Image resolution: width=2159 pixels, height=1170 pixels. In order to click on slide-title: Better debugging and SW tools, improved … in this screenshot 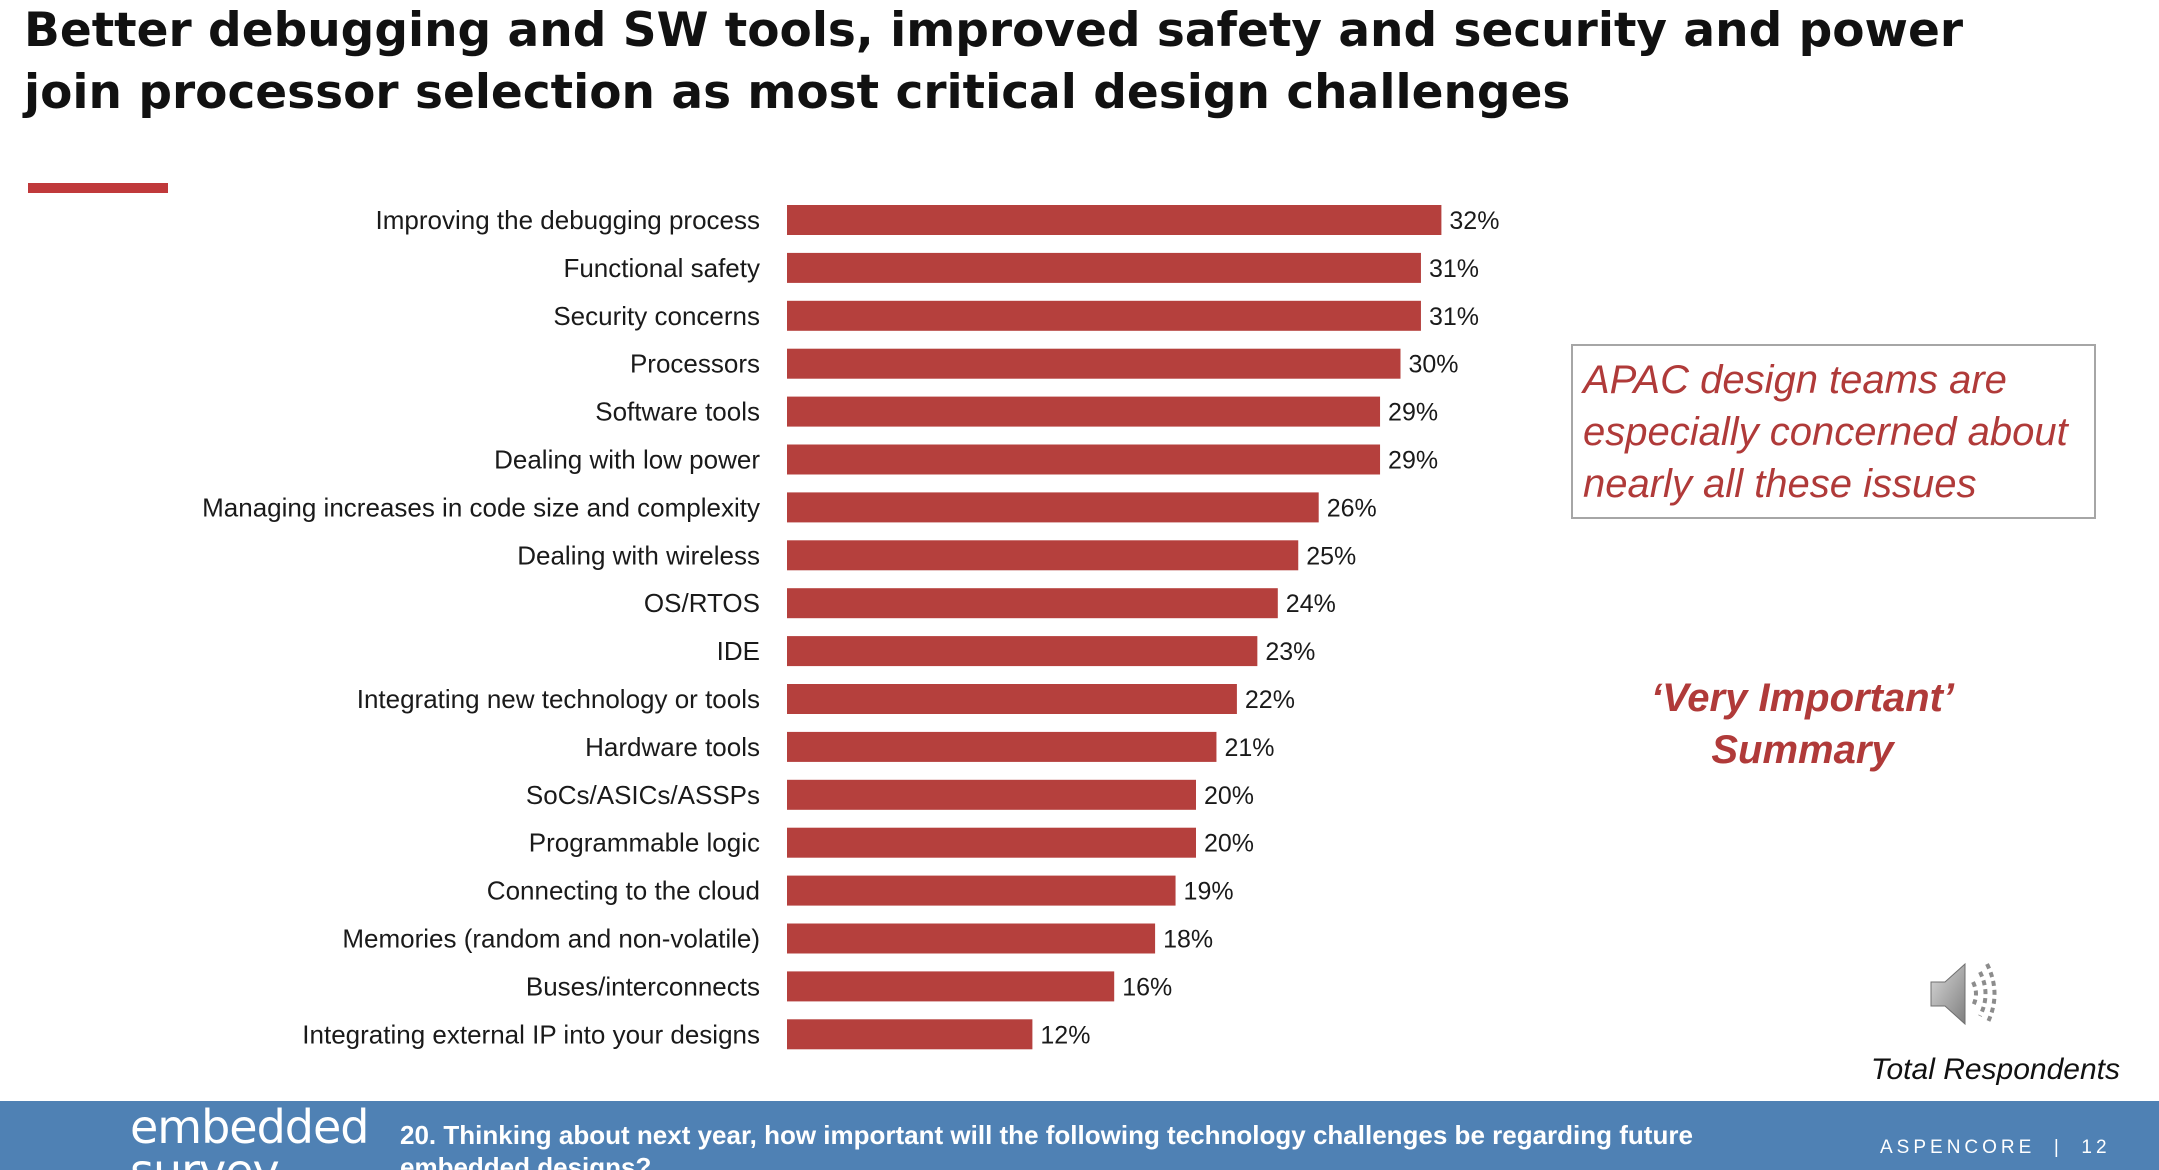, I will do `click(994, 61)`.